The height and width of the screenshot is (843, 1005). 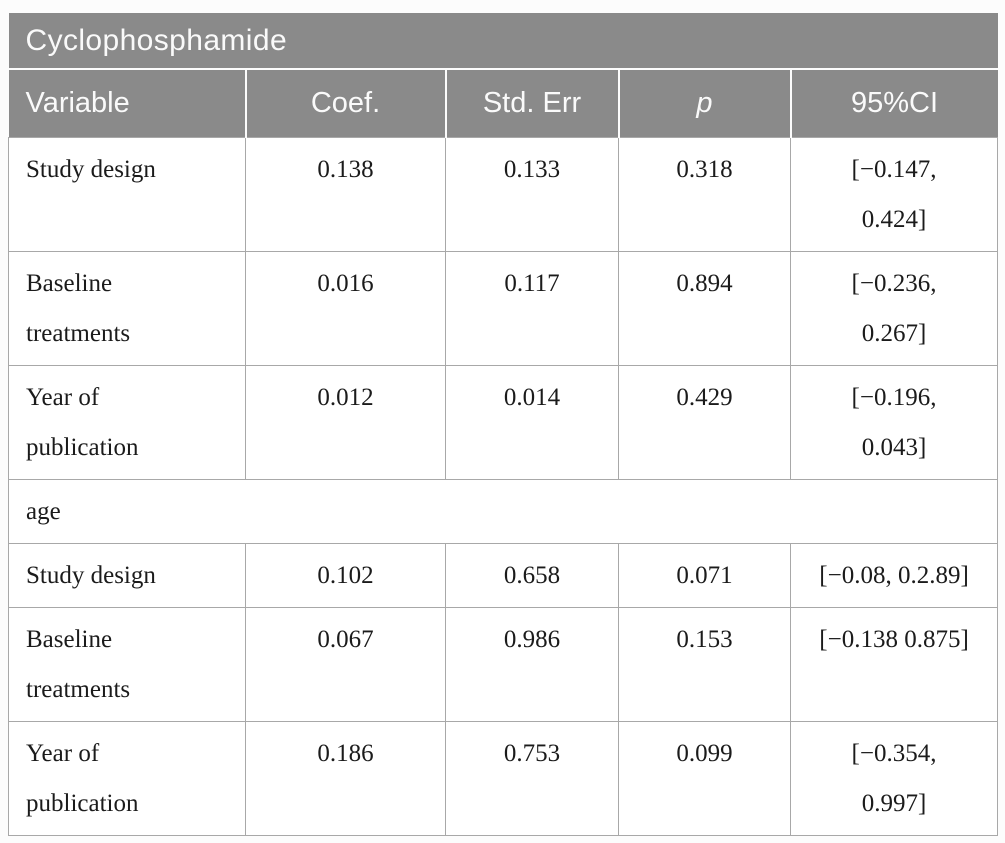 What do you see at coordinates (345, 194) in the screenshot?
I see `cell-coef: 0.138` at bounding box center [345, 194].